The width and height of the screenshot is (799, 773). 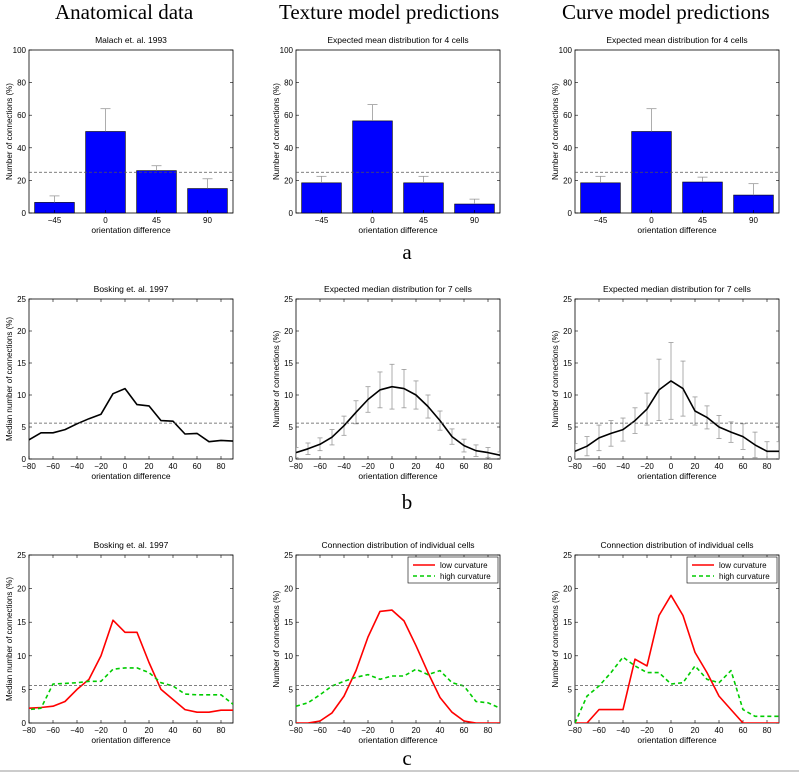 What do you see at coordinates (21, 83) in the screenshot?
I see `y-tick-label: 80` at bounding box center [21, 83].